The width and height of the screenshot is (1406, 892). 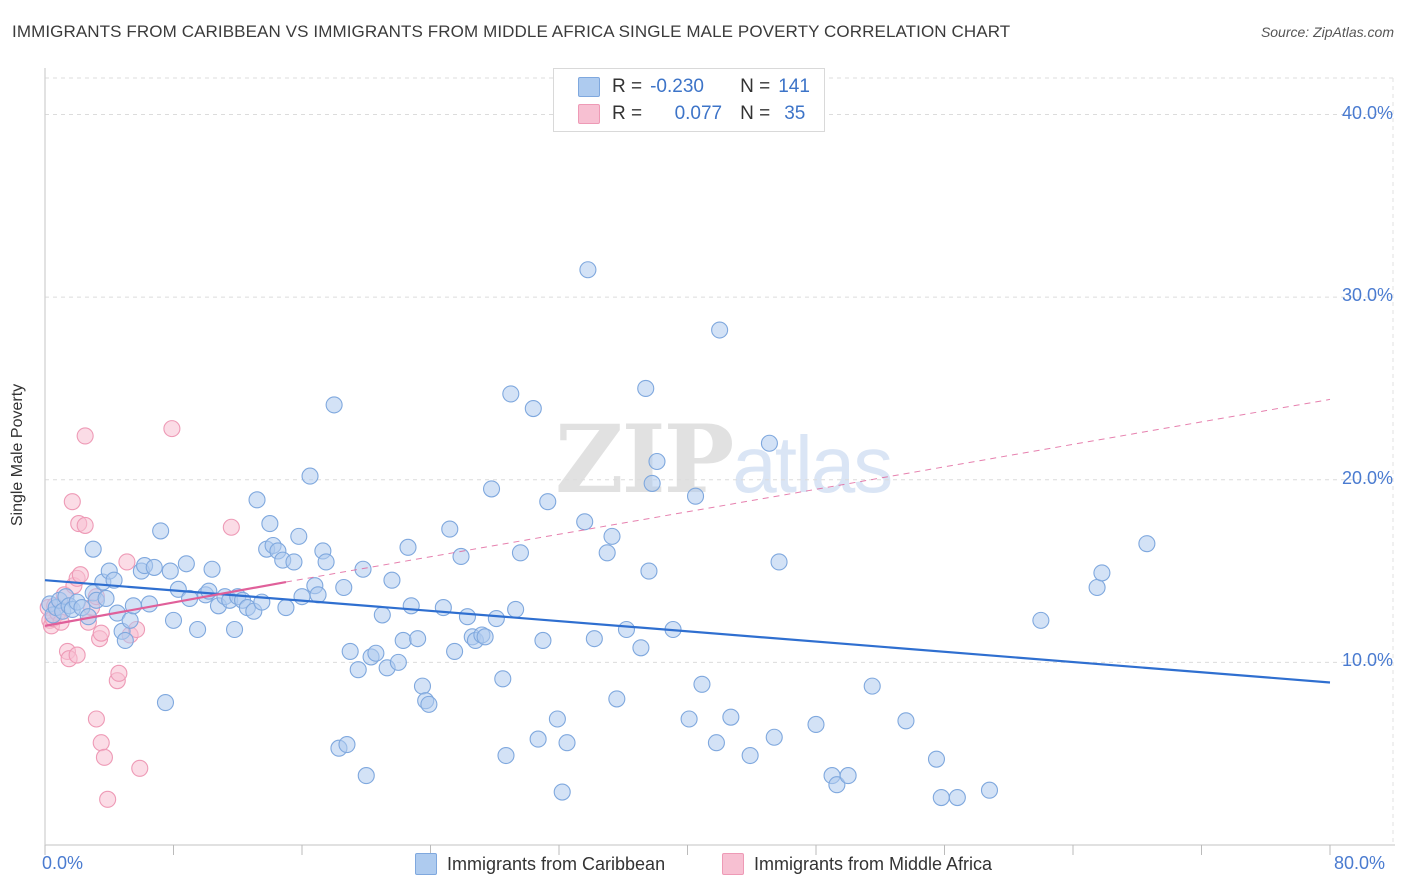 What do you see at coordinates (556, 863) in the screenshot?
I see `caribbean-legend-label: Immigrants from Caribbean` at bounding box center [556, 863].